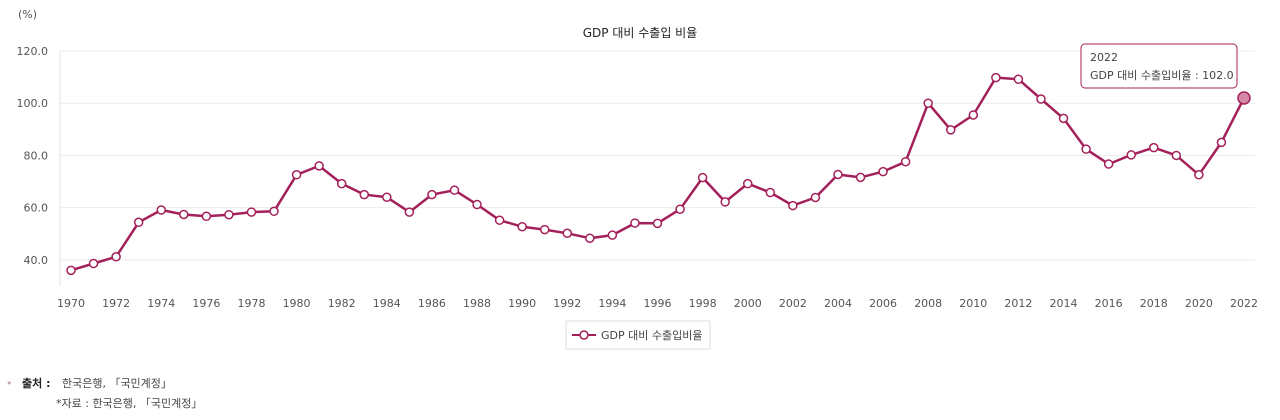  I want to click on x-tick-label: 2022, so click(1244, 303).